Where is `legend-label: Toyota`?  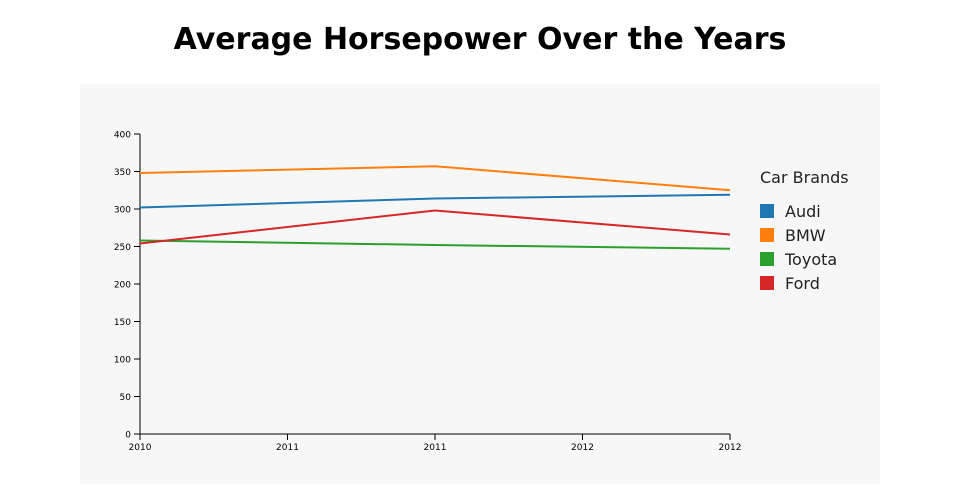
legend-label: Toyota is located at coordinates (811, 259).